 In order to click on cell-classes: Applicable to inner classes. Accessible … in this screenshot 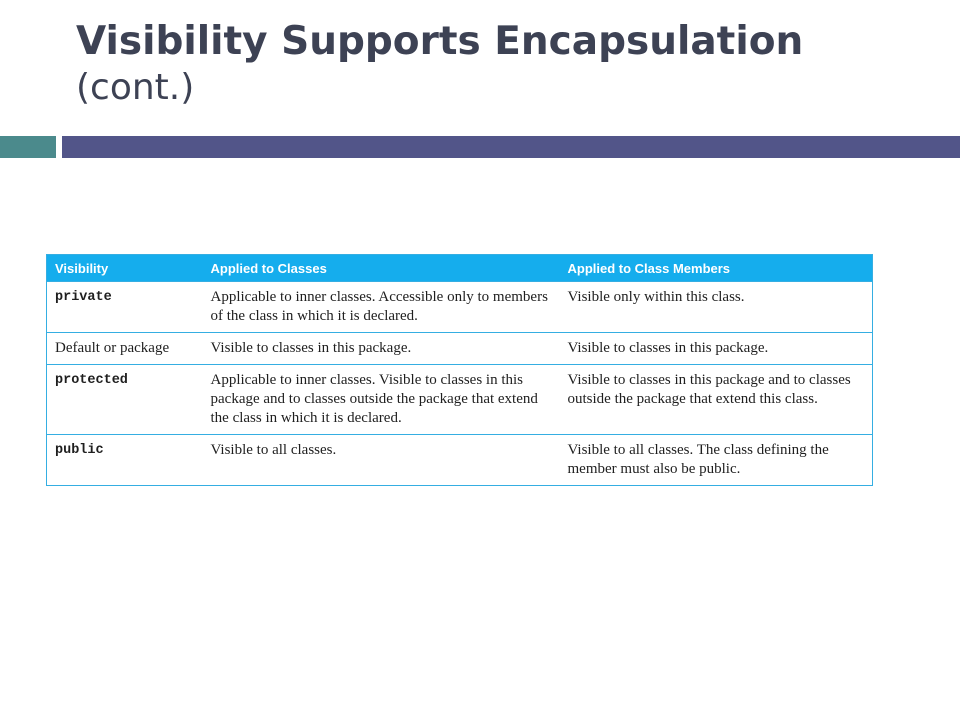, I will do `click(381, 307)`.